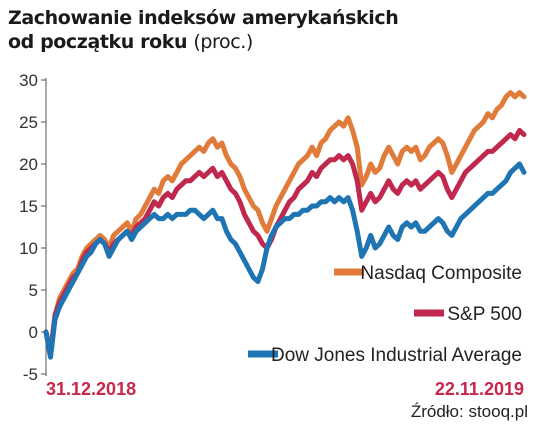  What do you see at coordinates (33, 227) in the screenshot?
I see `y-axis: -5 0 5 10 15 20 25 30` at bounding box center [33, 227].